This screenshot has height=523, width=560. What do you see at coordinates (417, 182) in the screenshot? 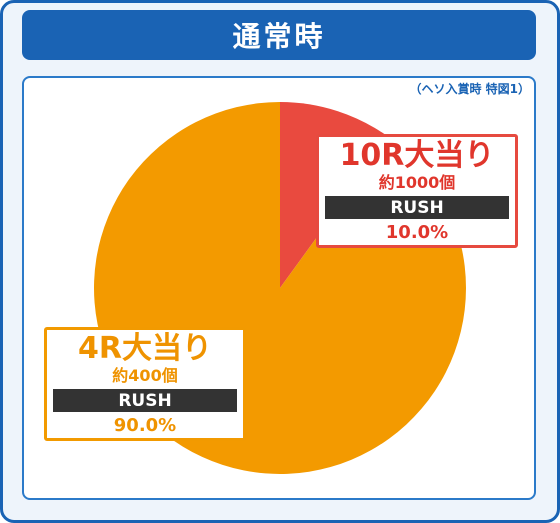
I see `slice-sub-10r: 約1000個` at bounding box center [417, 182].